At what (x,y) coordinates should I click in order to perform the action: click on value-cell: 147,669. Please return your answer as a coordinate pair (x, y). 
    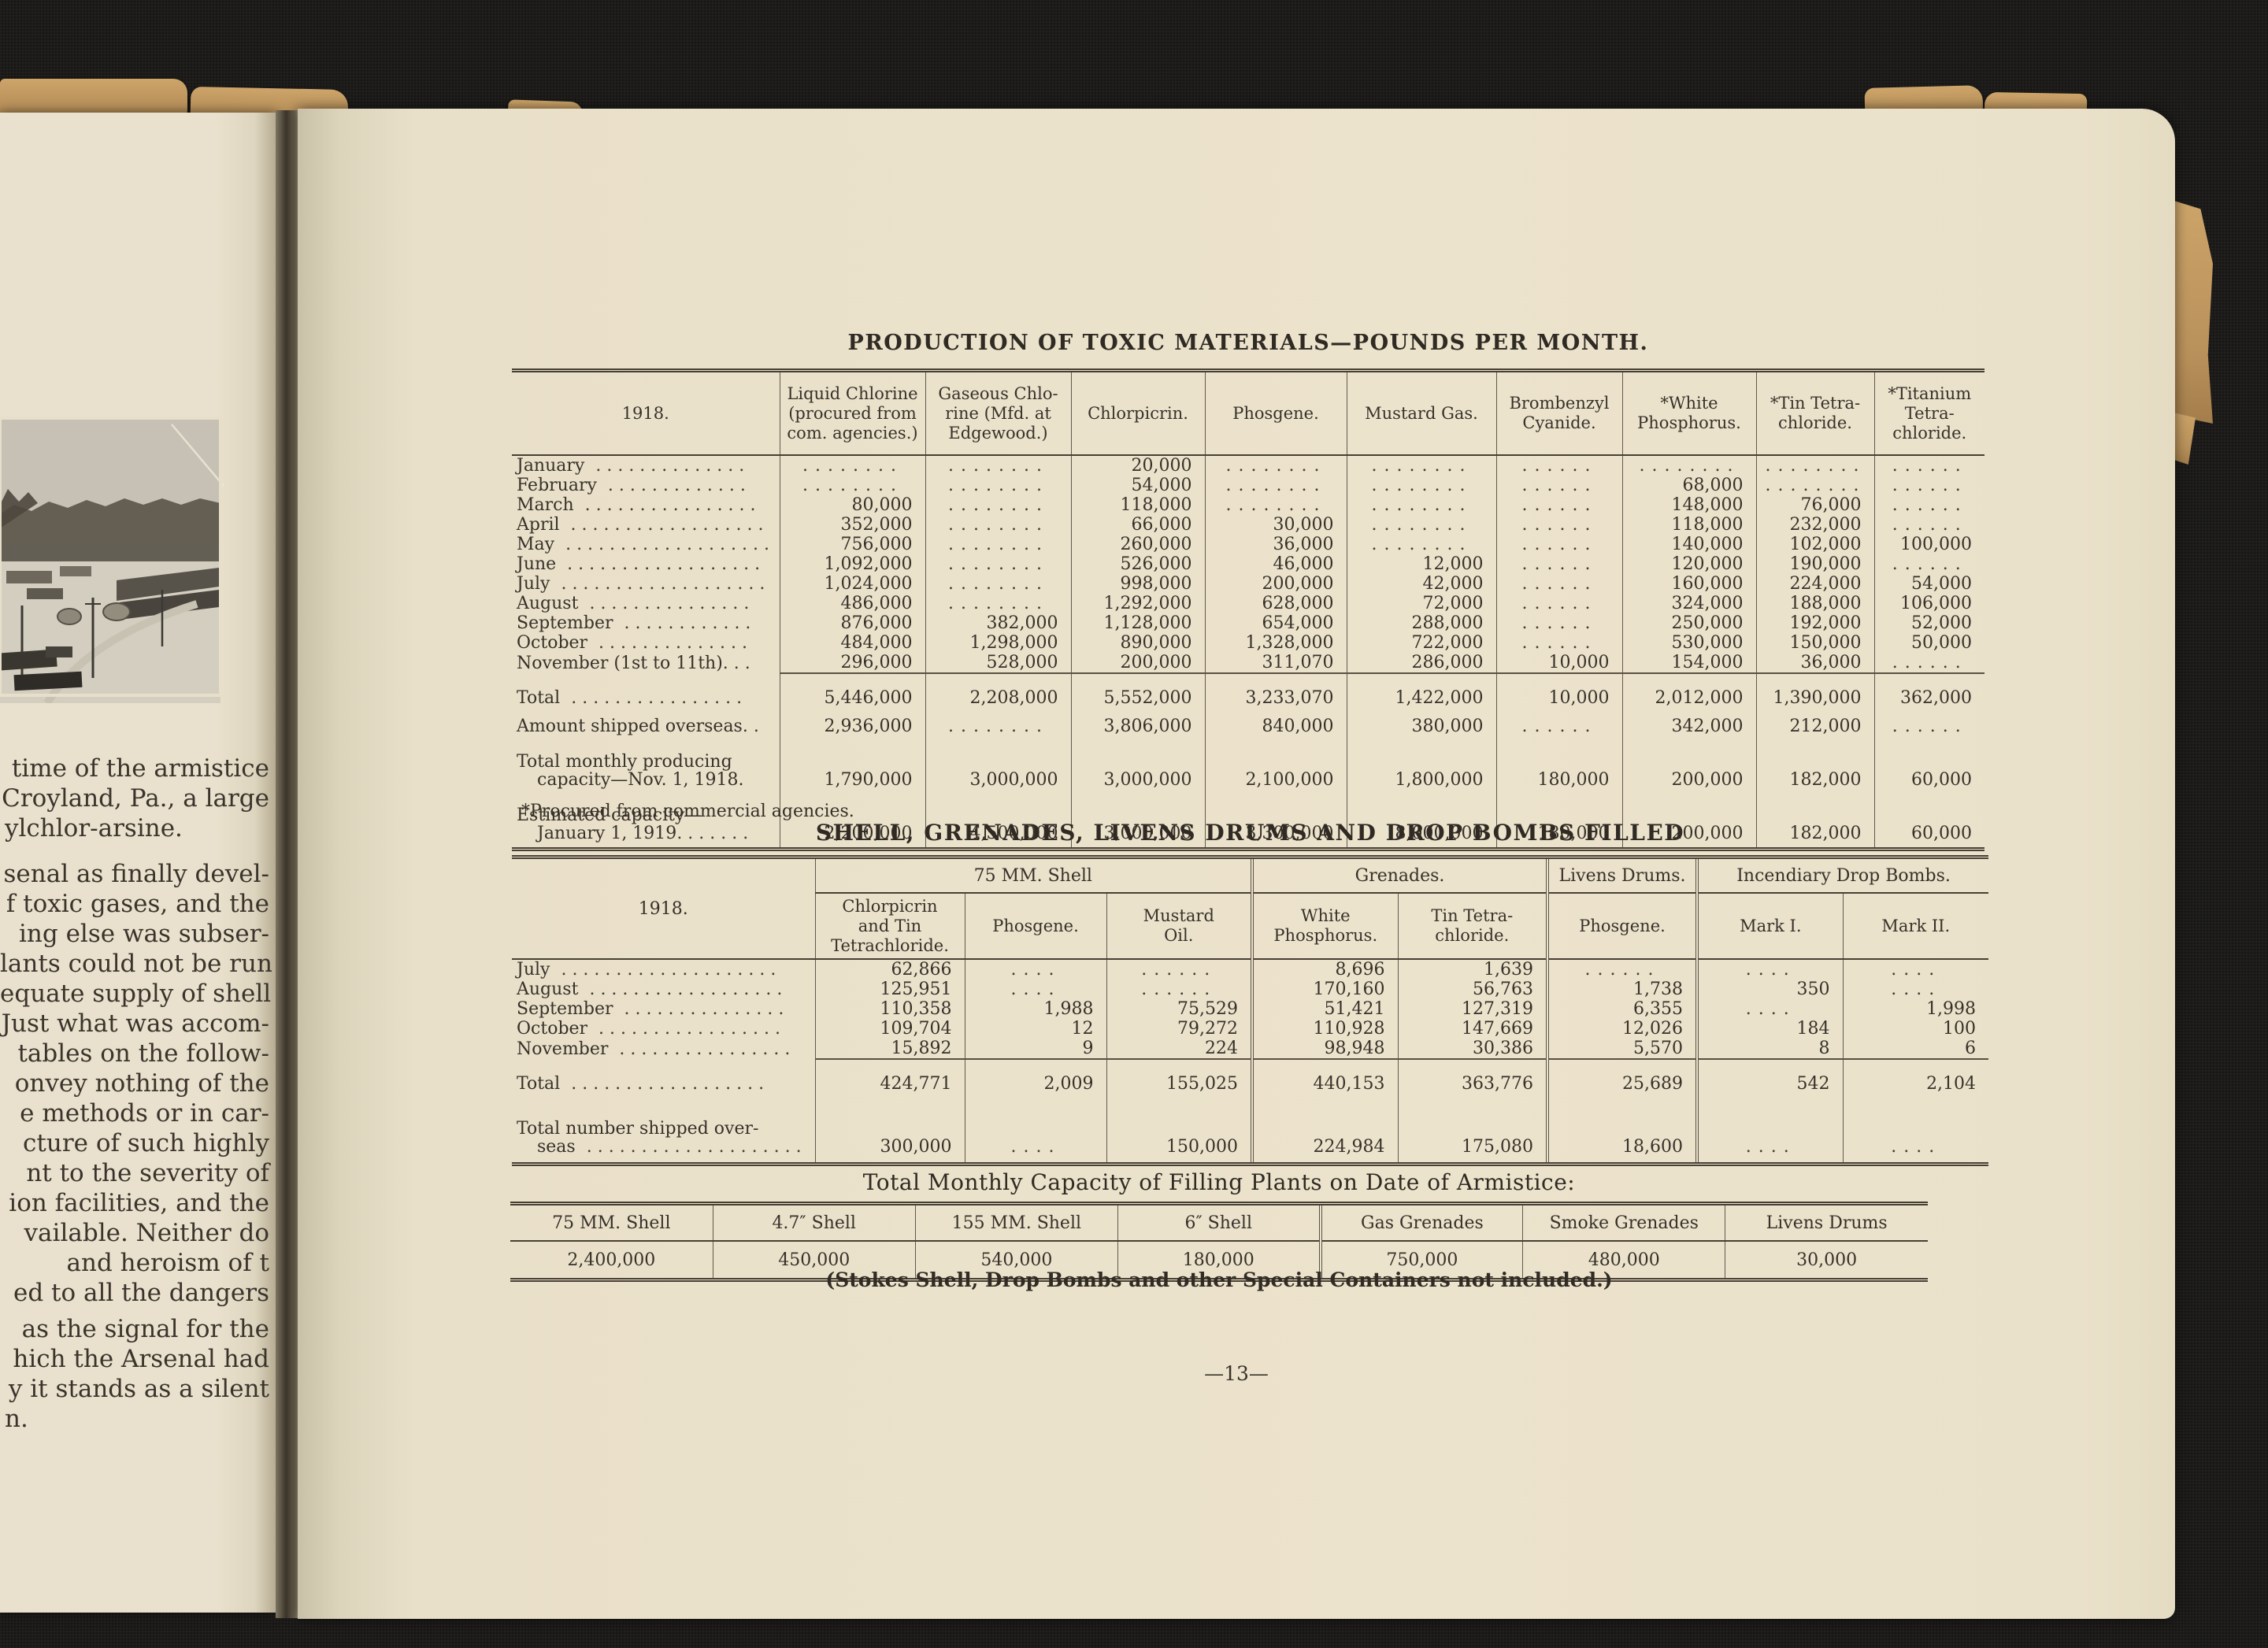
    Looking at the image, I should click on (1472, 1029).